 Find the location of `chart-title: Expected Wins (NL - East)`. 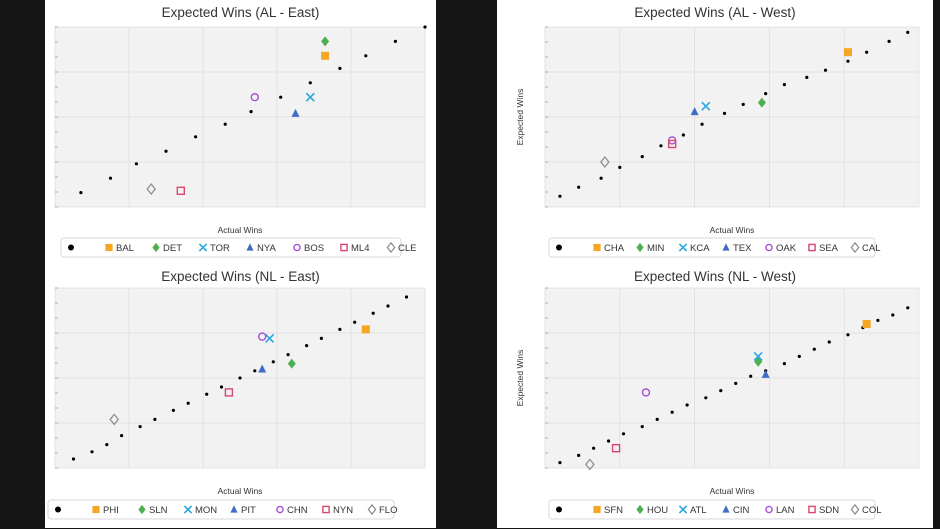

chart-title: Expected Wins (NL - East) is located at coordinates (240, 276).